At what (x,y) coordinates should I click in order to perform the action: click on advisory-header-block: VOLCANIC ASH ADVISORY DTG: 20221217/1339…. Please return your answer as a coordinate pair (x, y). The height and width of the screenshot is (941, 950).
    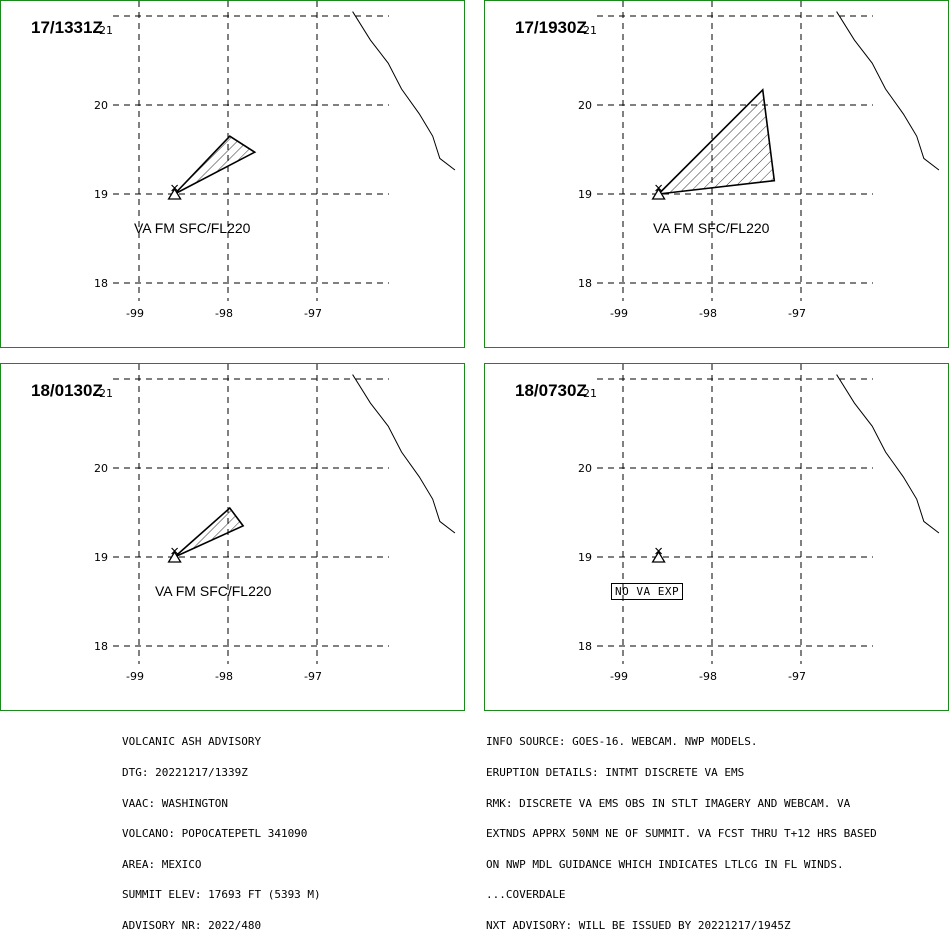
    Looking at the image, I should click on (221, 829).